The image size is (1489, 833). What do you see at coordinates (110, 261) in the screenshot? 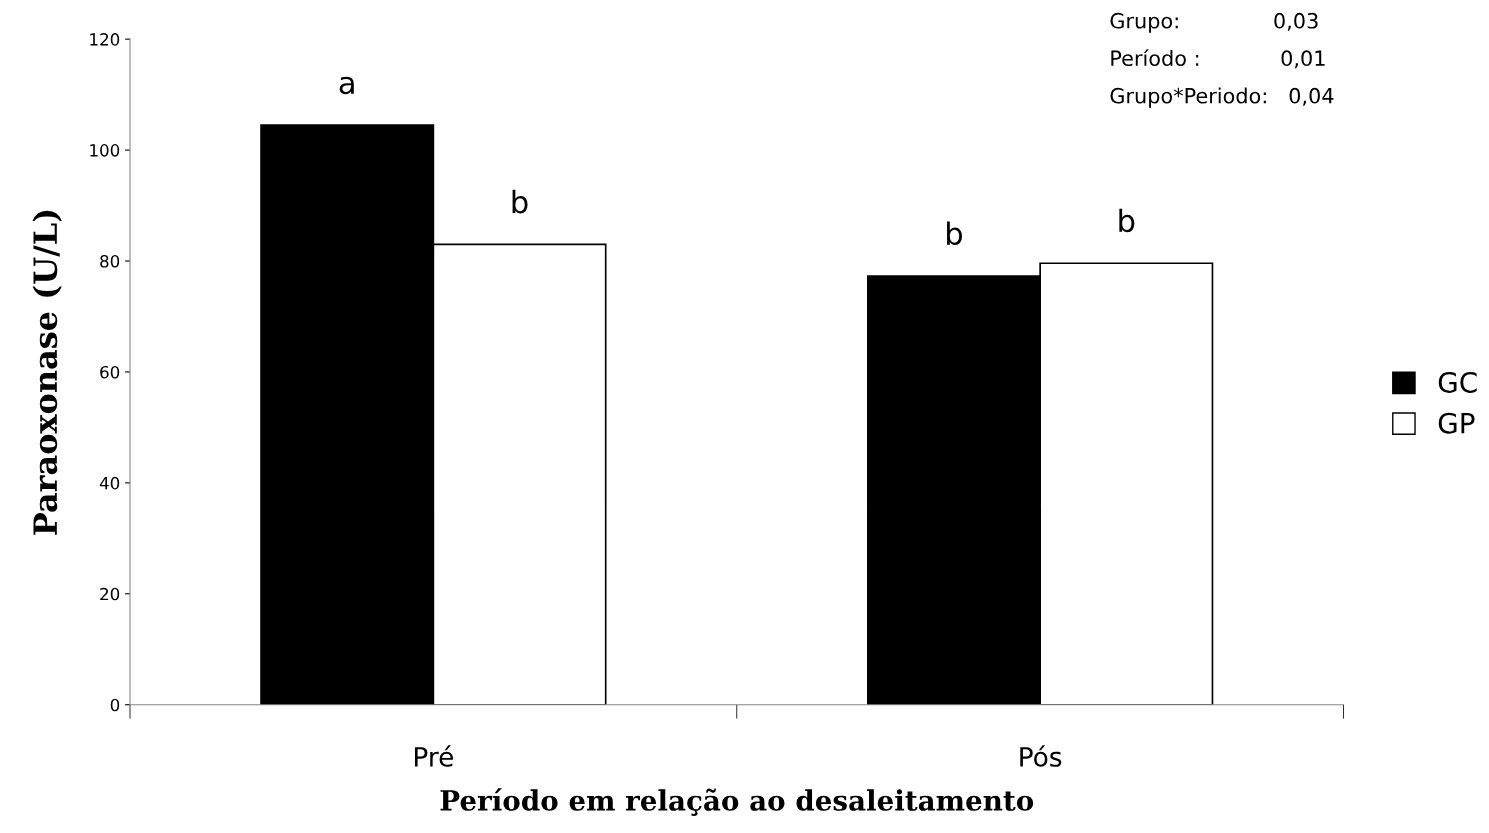
I see `y-tick-label: 80` at bounding box center [110, 261].